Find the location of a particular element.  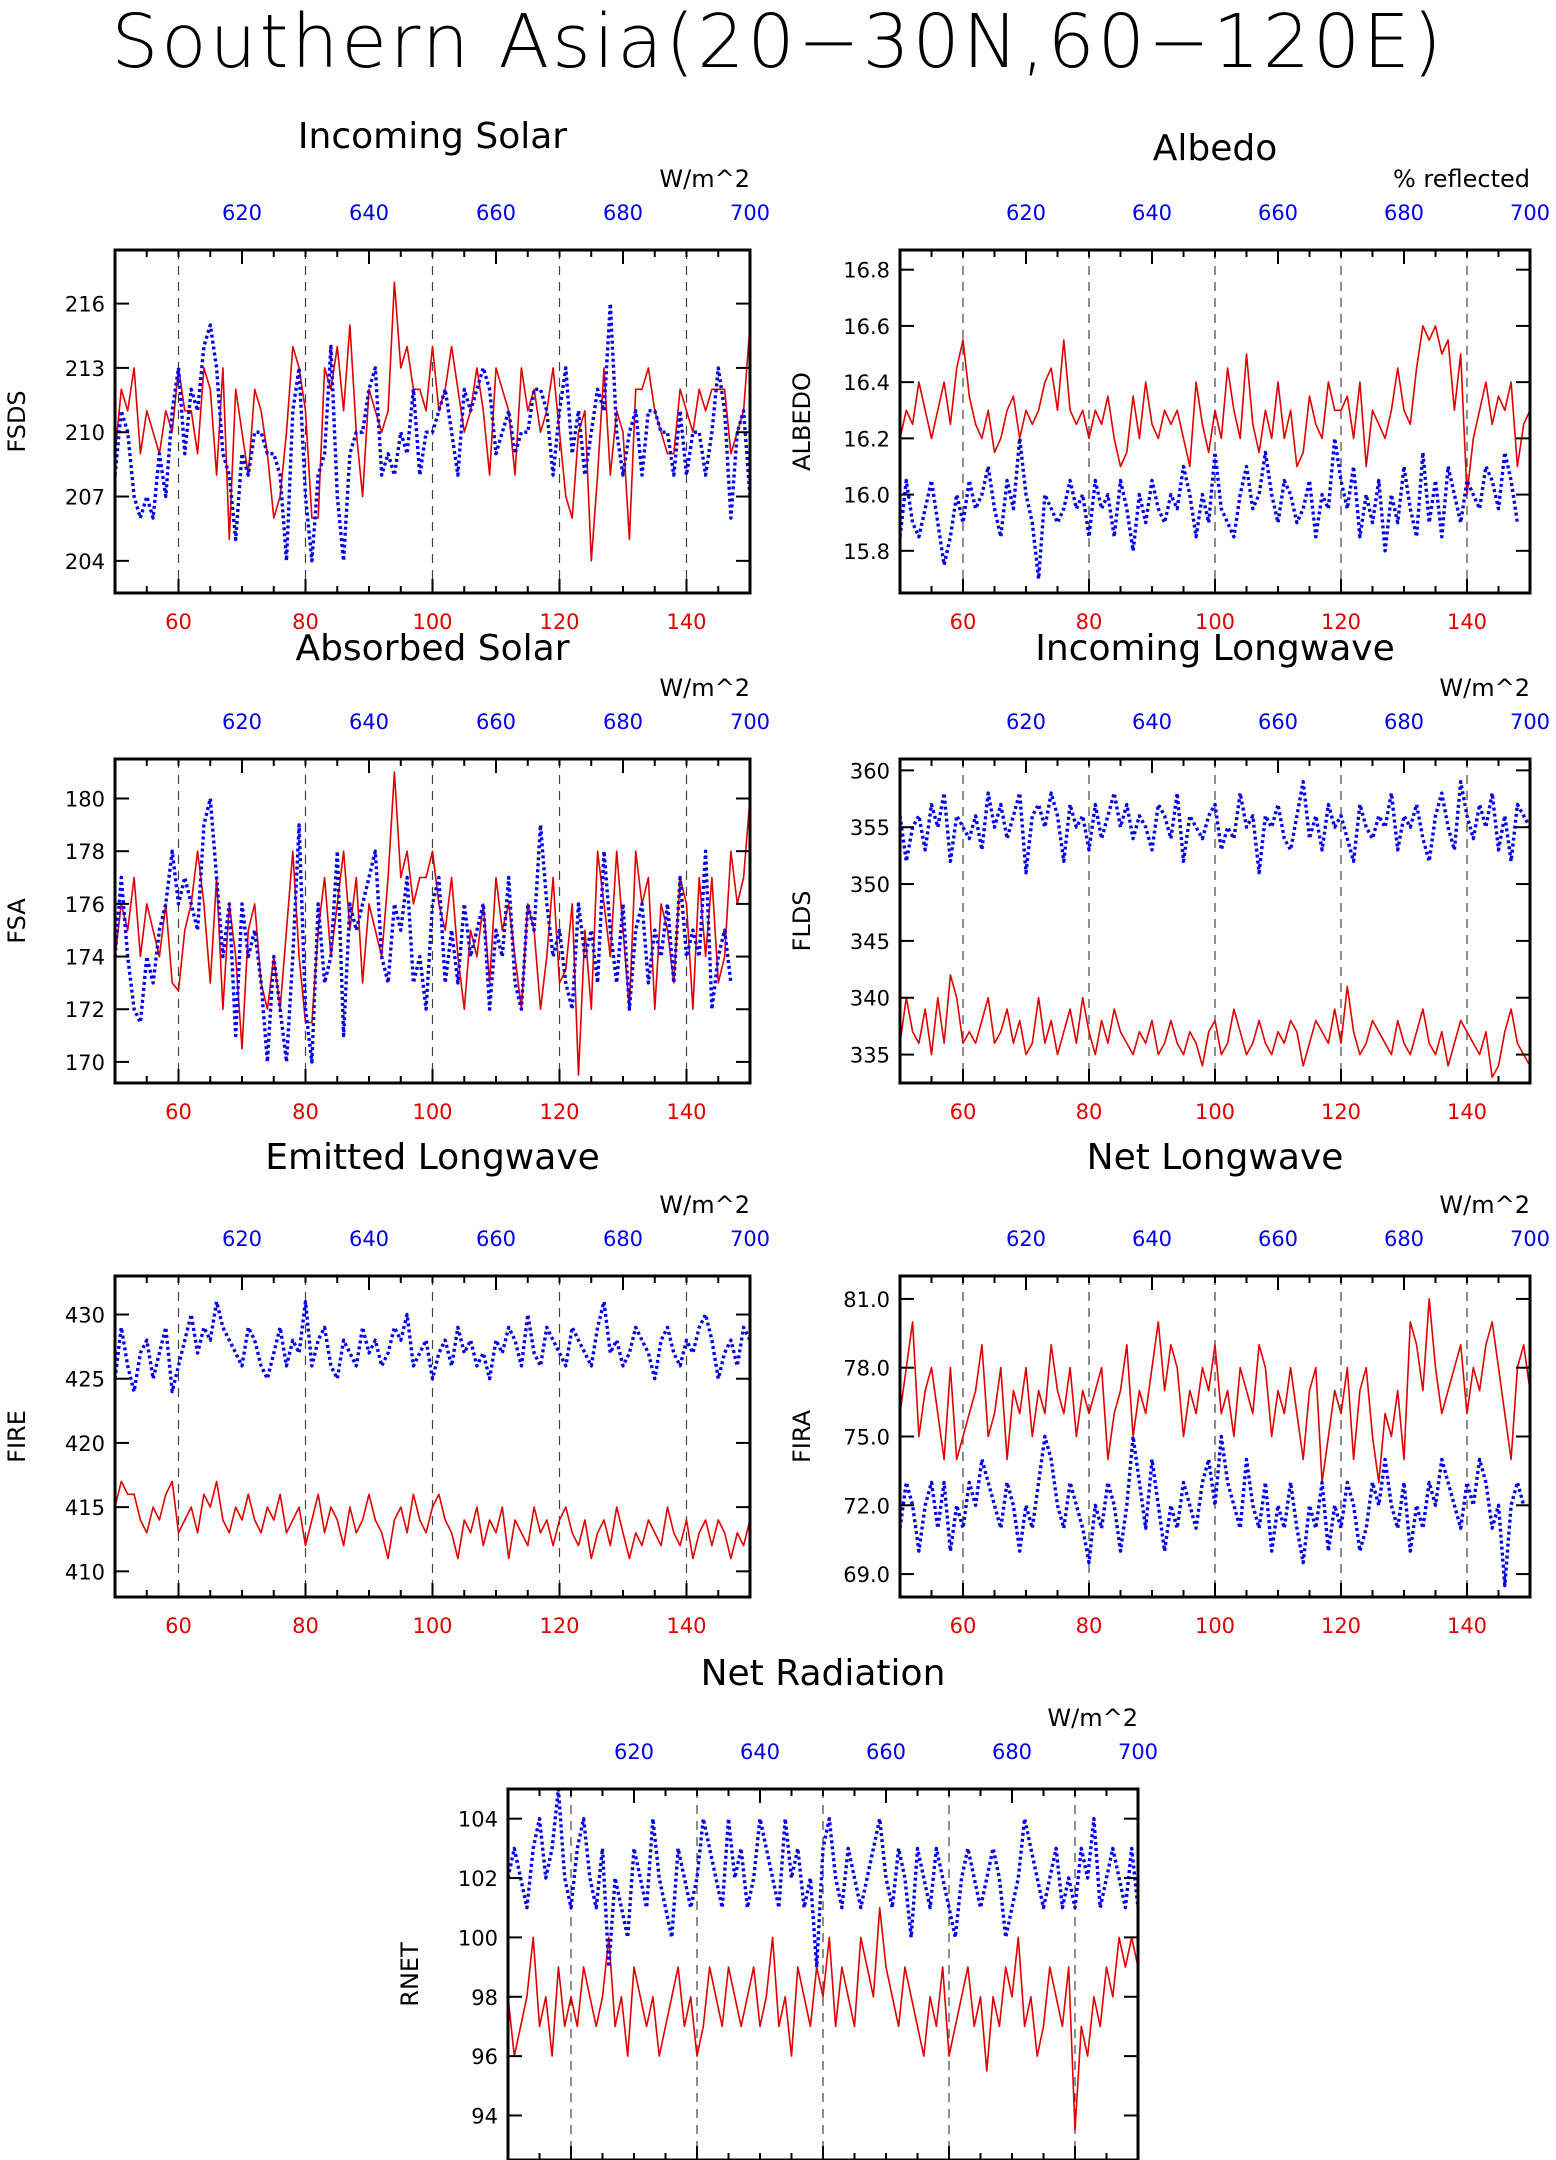

y-tick-label: 340 is located at coordinates (870, 999).